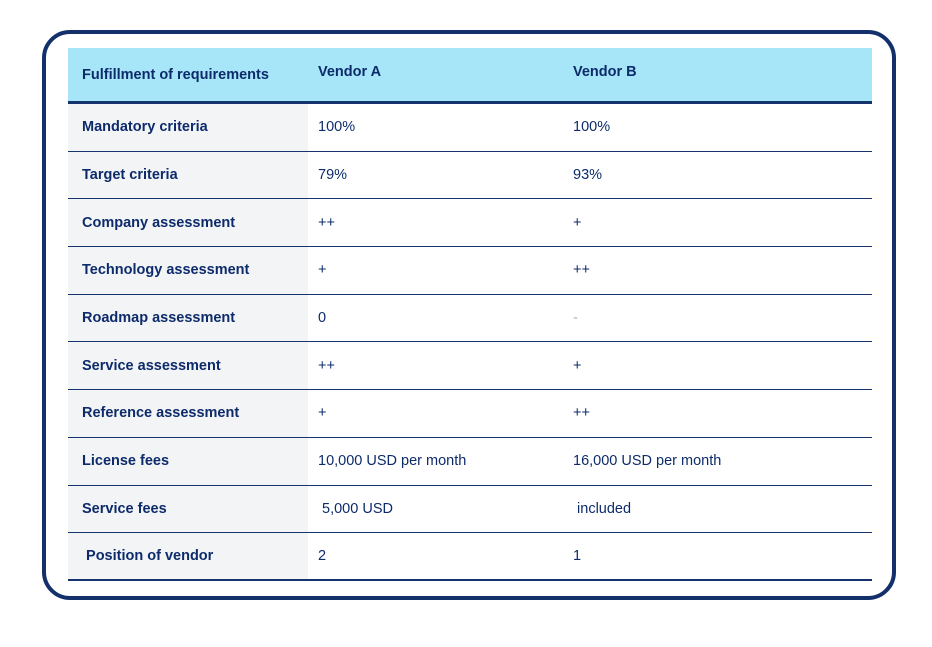  What do you see at coordinates (188, 366) in the screenshot?
I see `criteria-label: Service assessment` at bounding box center [188, 366].